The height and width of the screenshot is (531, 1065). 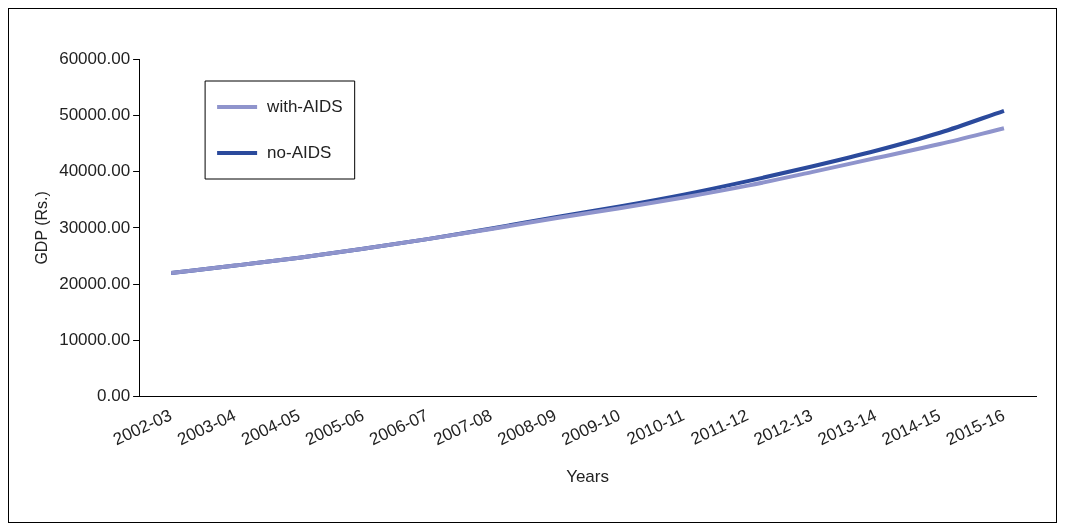 I want to click on legend-label: no-AIDS, so click(x=299, y=152).